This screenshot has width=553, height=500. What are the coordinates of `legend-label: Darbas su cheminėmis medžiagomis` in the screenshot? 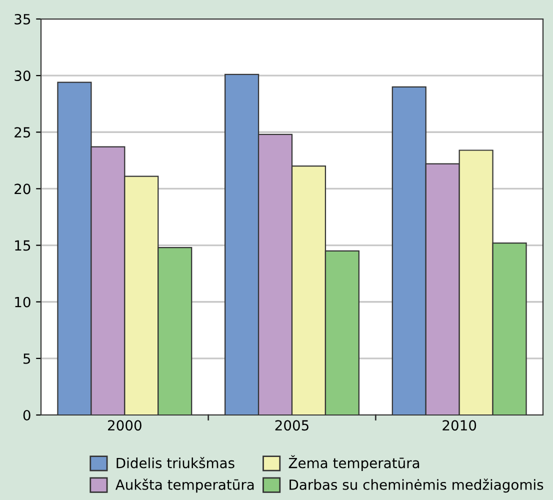 It's located at (417, 485).